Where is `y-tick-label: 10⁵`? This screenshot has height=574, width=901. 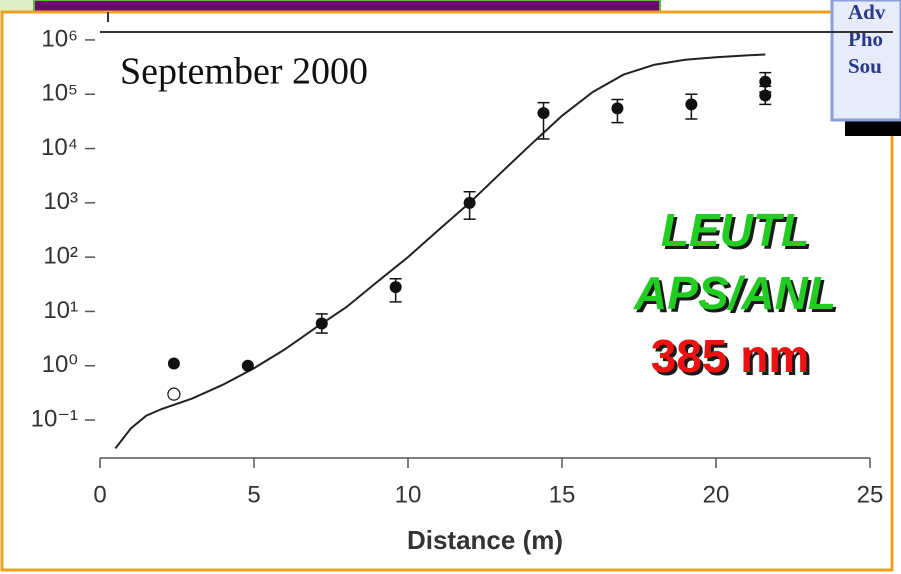 y-tick-label: 10⁵ is located at coordinates (59, 93).